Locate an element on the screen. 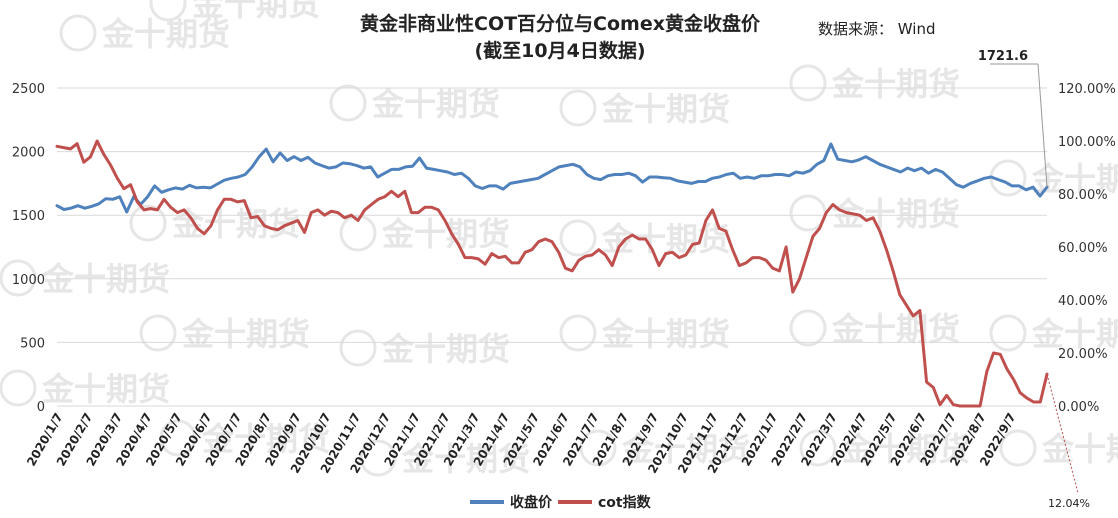 This screenshot has width=1118, height=518. right-tick-label: 120.00% is located at coordinates (1087, 89).